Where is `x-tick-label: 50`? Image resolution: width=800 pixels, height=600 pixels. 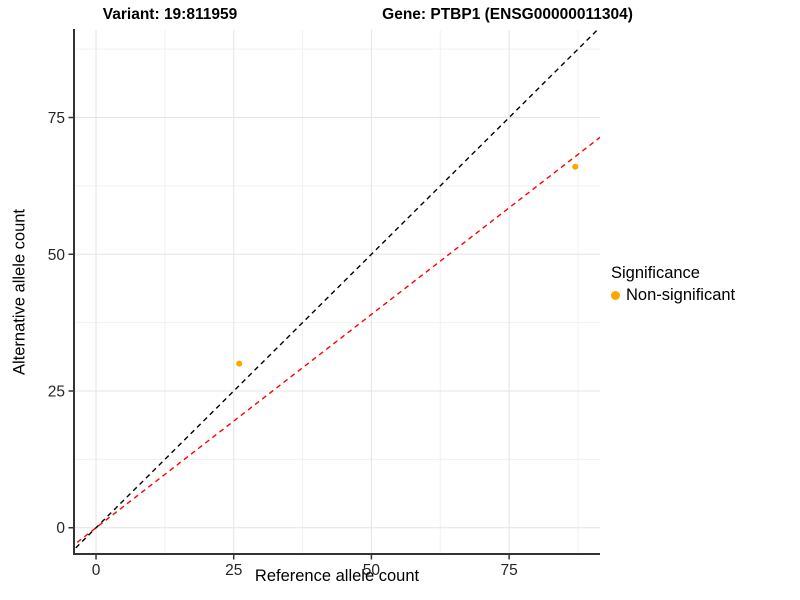 x-tick-label: 50 is located at coordinates (372, 570).